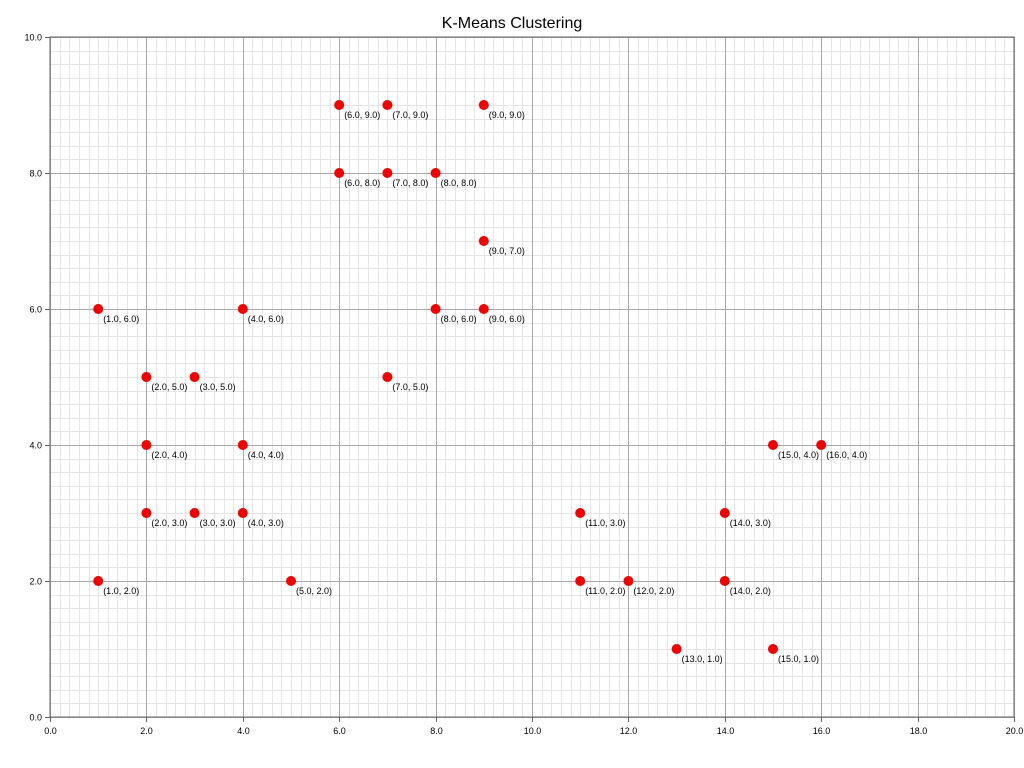 The height and width of the screenshot is (768, 1024). I want to click on y-tick-label: 6.0, so click(35, 310).